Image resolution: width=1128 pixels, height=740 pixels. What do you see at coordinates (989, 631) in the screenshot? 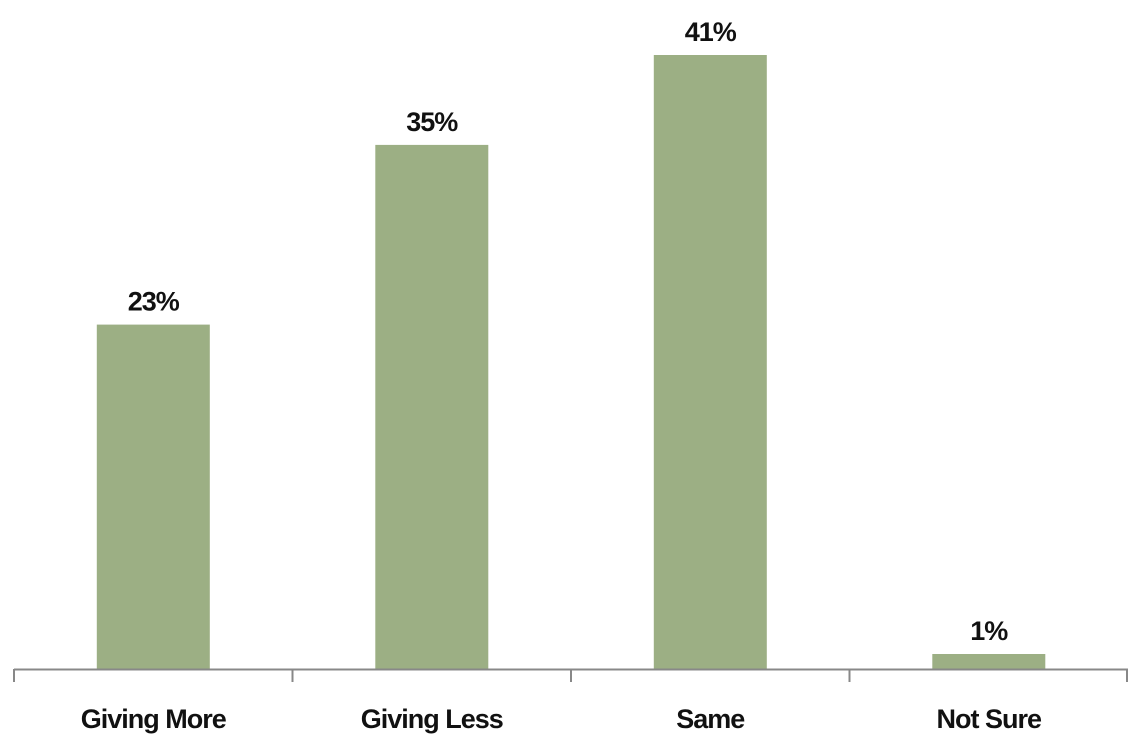
I see `data-label-not-sure: 1%` at bounding box center [989, 631].